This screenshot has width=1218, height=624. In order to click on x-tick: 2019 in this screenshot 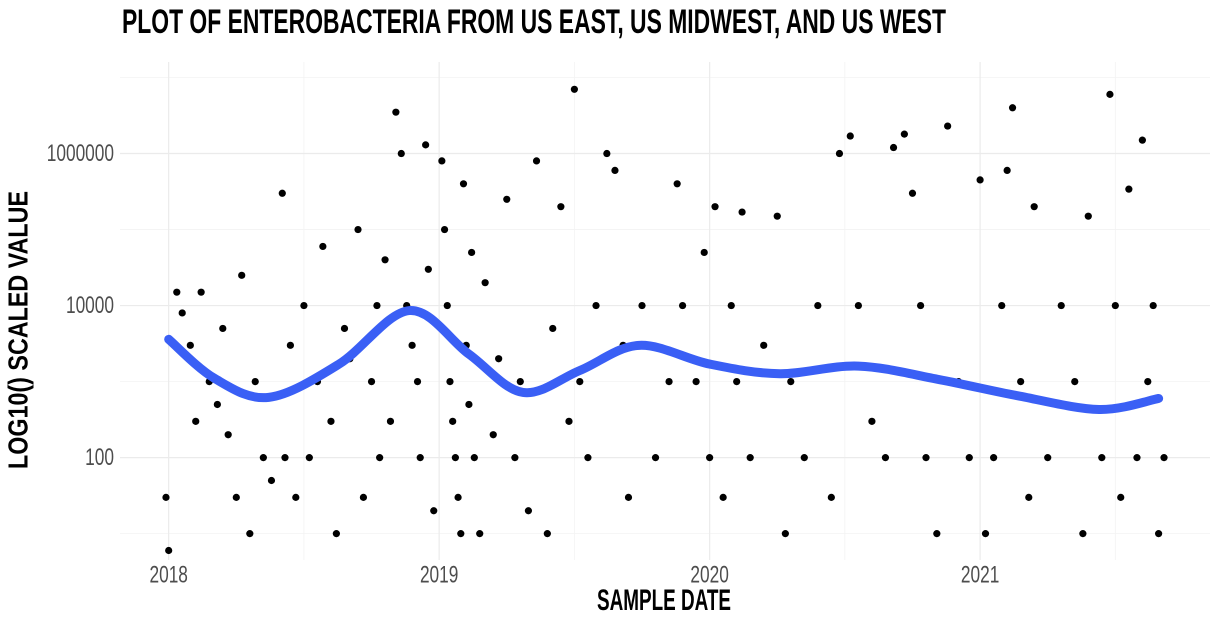, I will do `click(439, 575)`.